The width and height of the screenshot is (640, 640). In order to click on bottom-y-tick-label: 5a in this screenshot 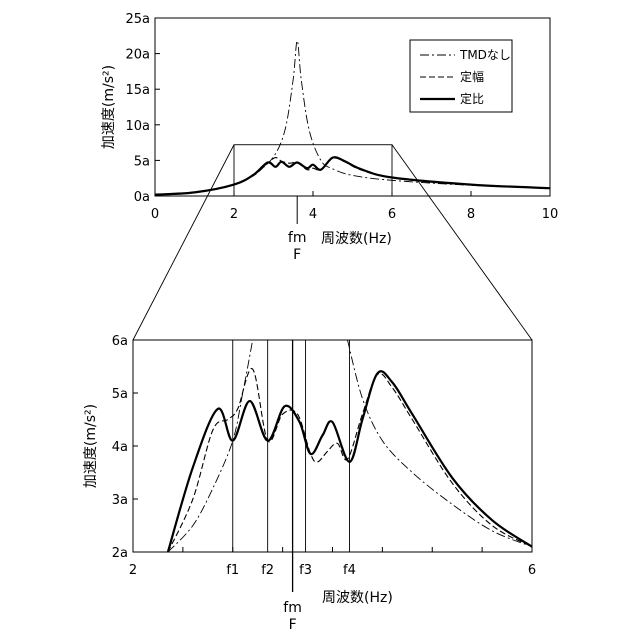, I will do `click(120, 394)`.